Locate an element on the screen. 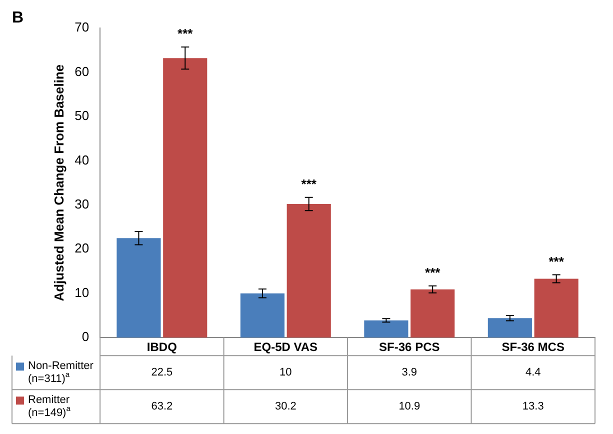 This screenshot has width=613, height=434. y-axis-title: Adjusted Mean Change From Baseline is located at coordinates (58, 183).